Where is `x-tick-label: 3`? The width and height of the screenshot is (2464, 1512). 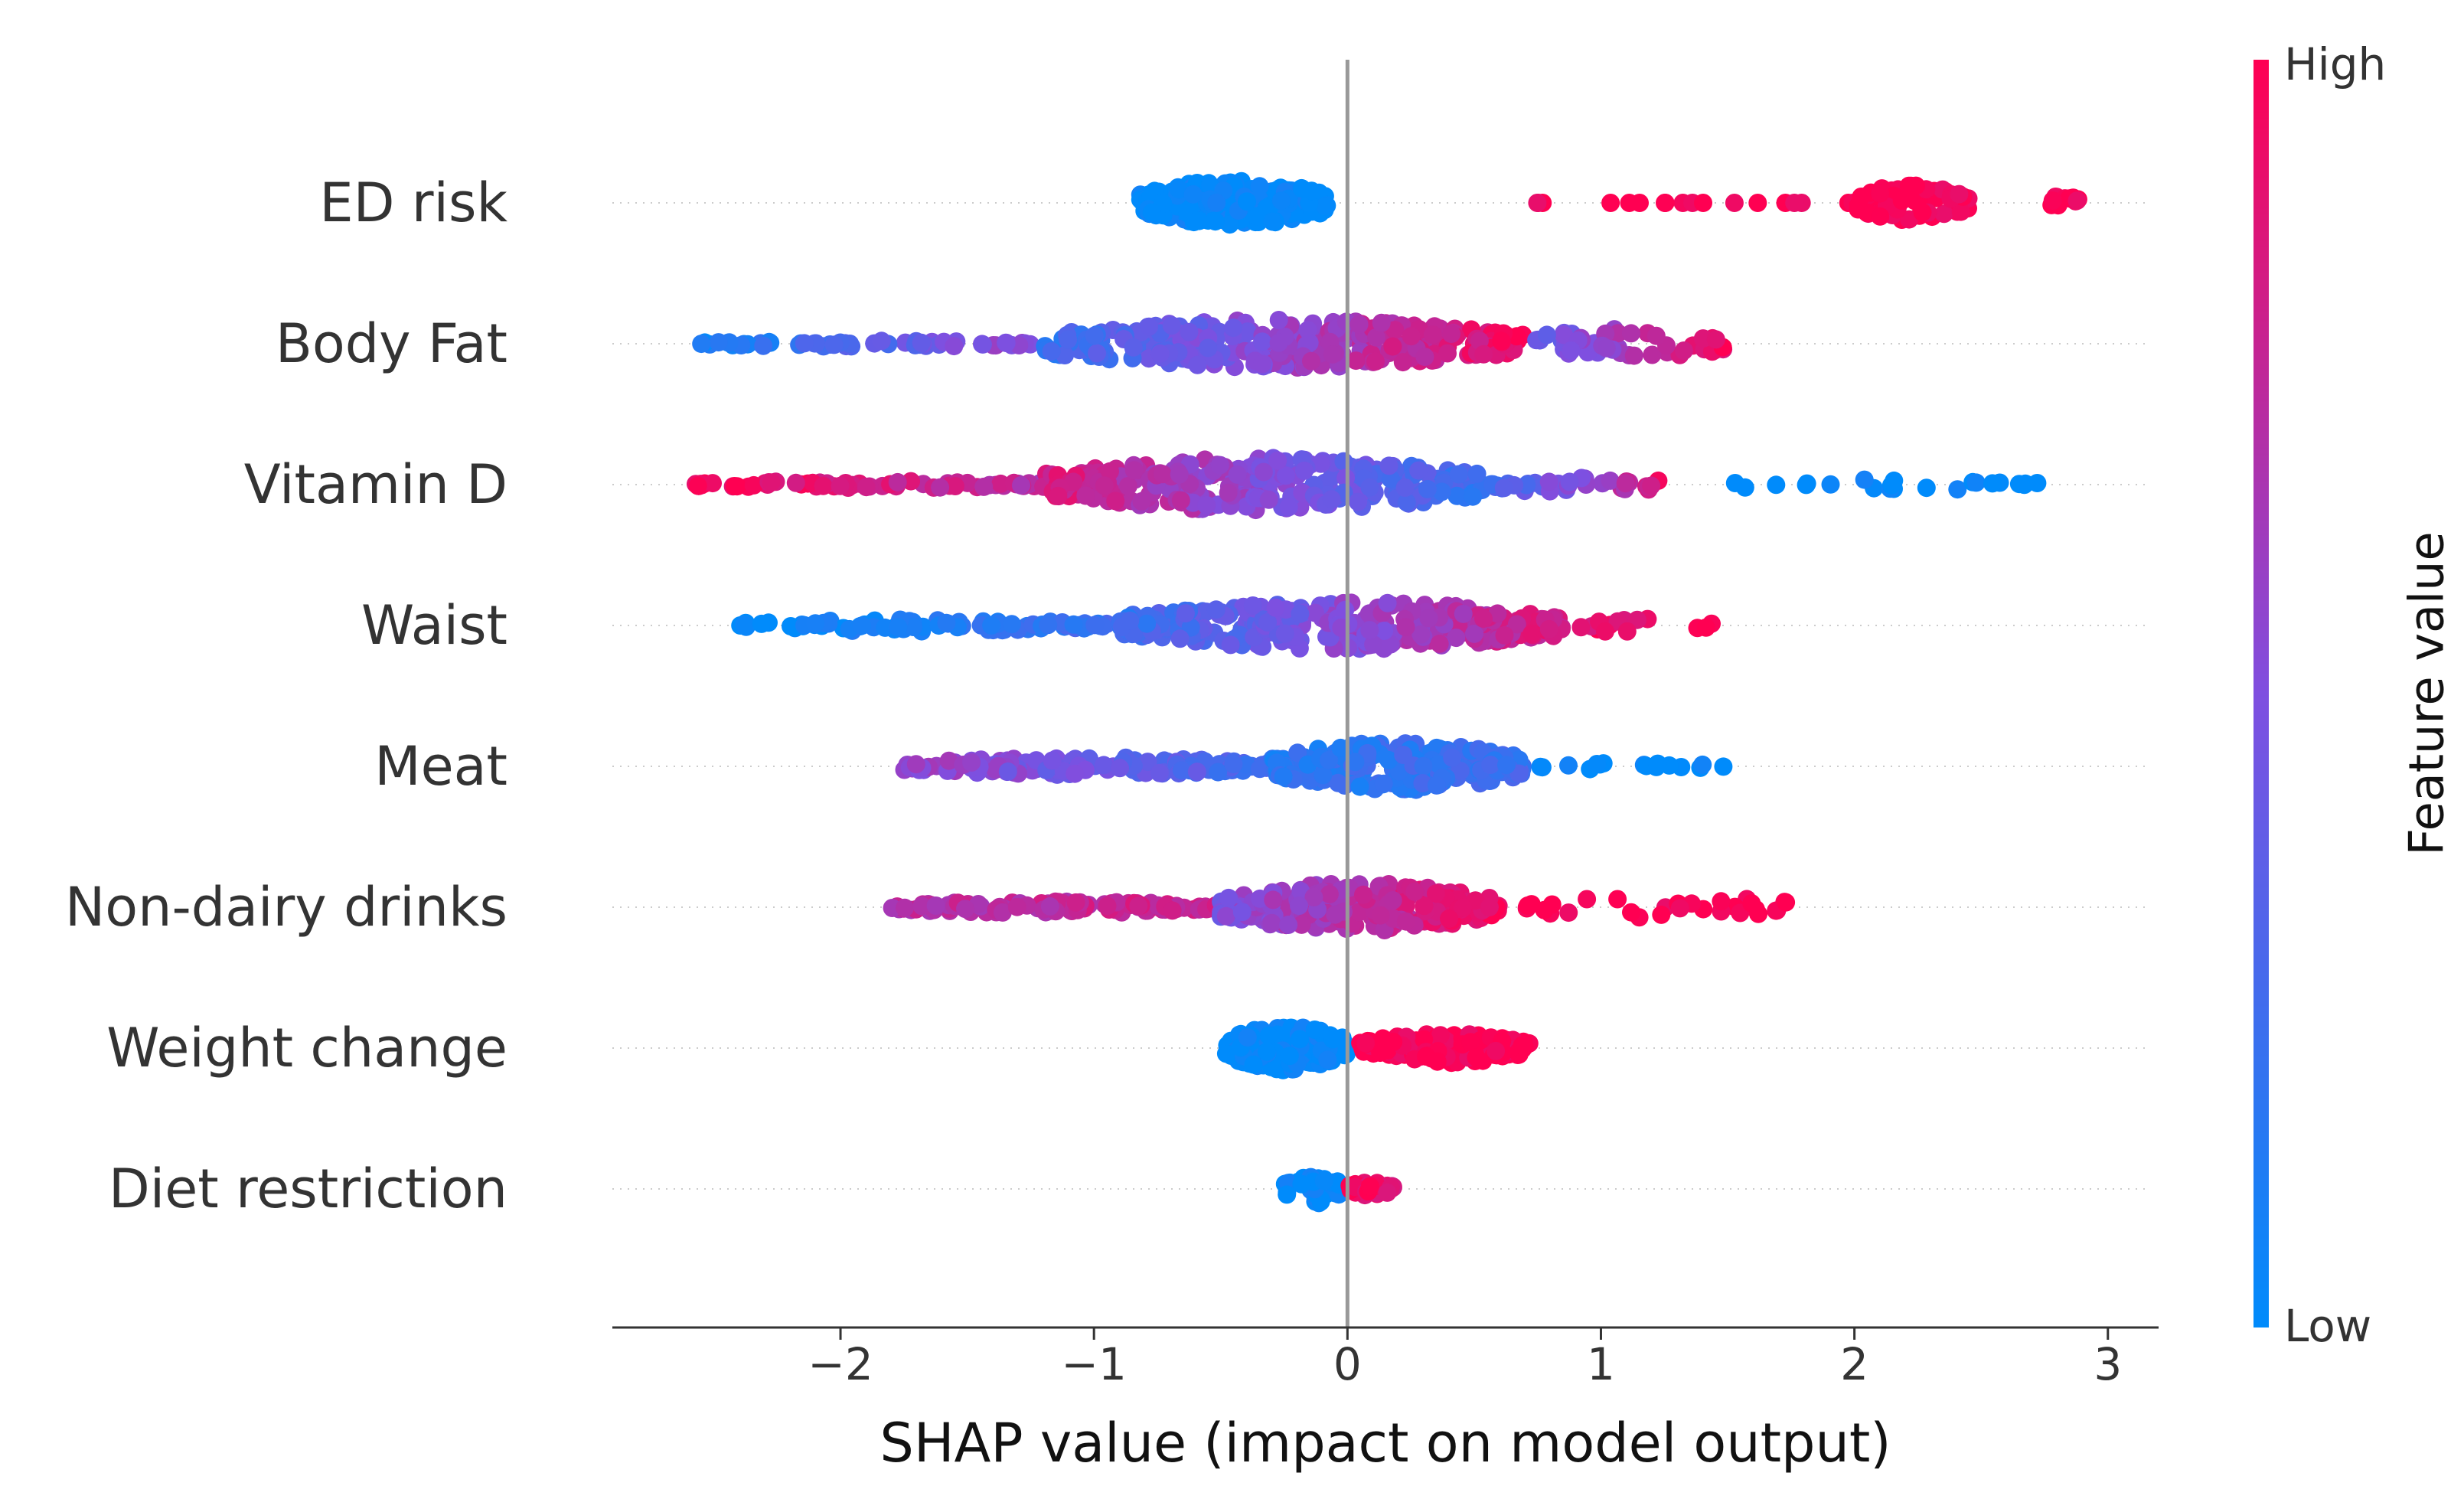 x-tick-label: 3 is located at coordinates (2108, 1364).